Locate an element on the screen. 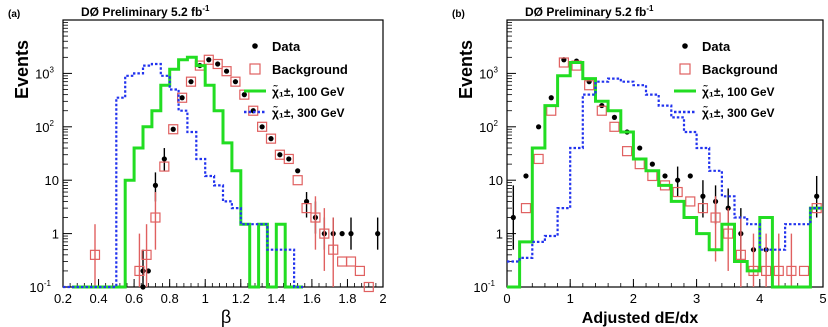  x-tick-label: 5 is located at coordinates (822, 298).